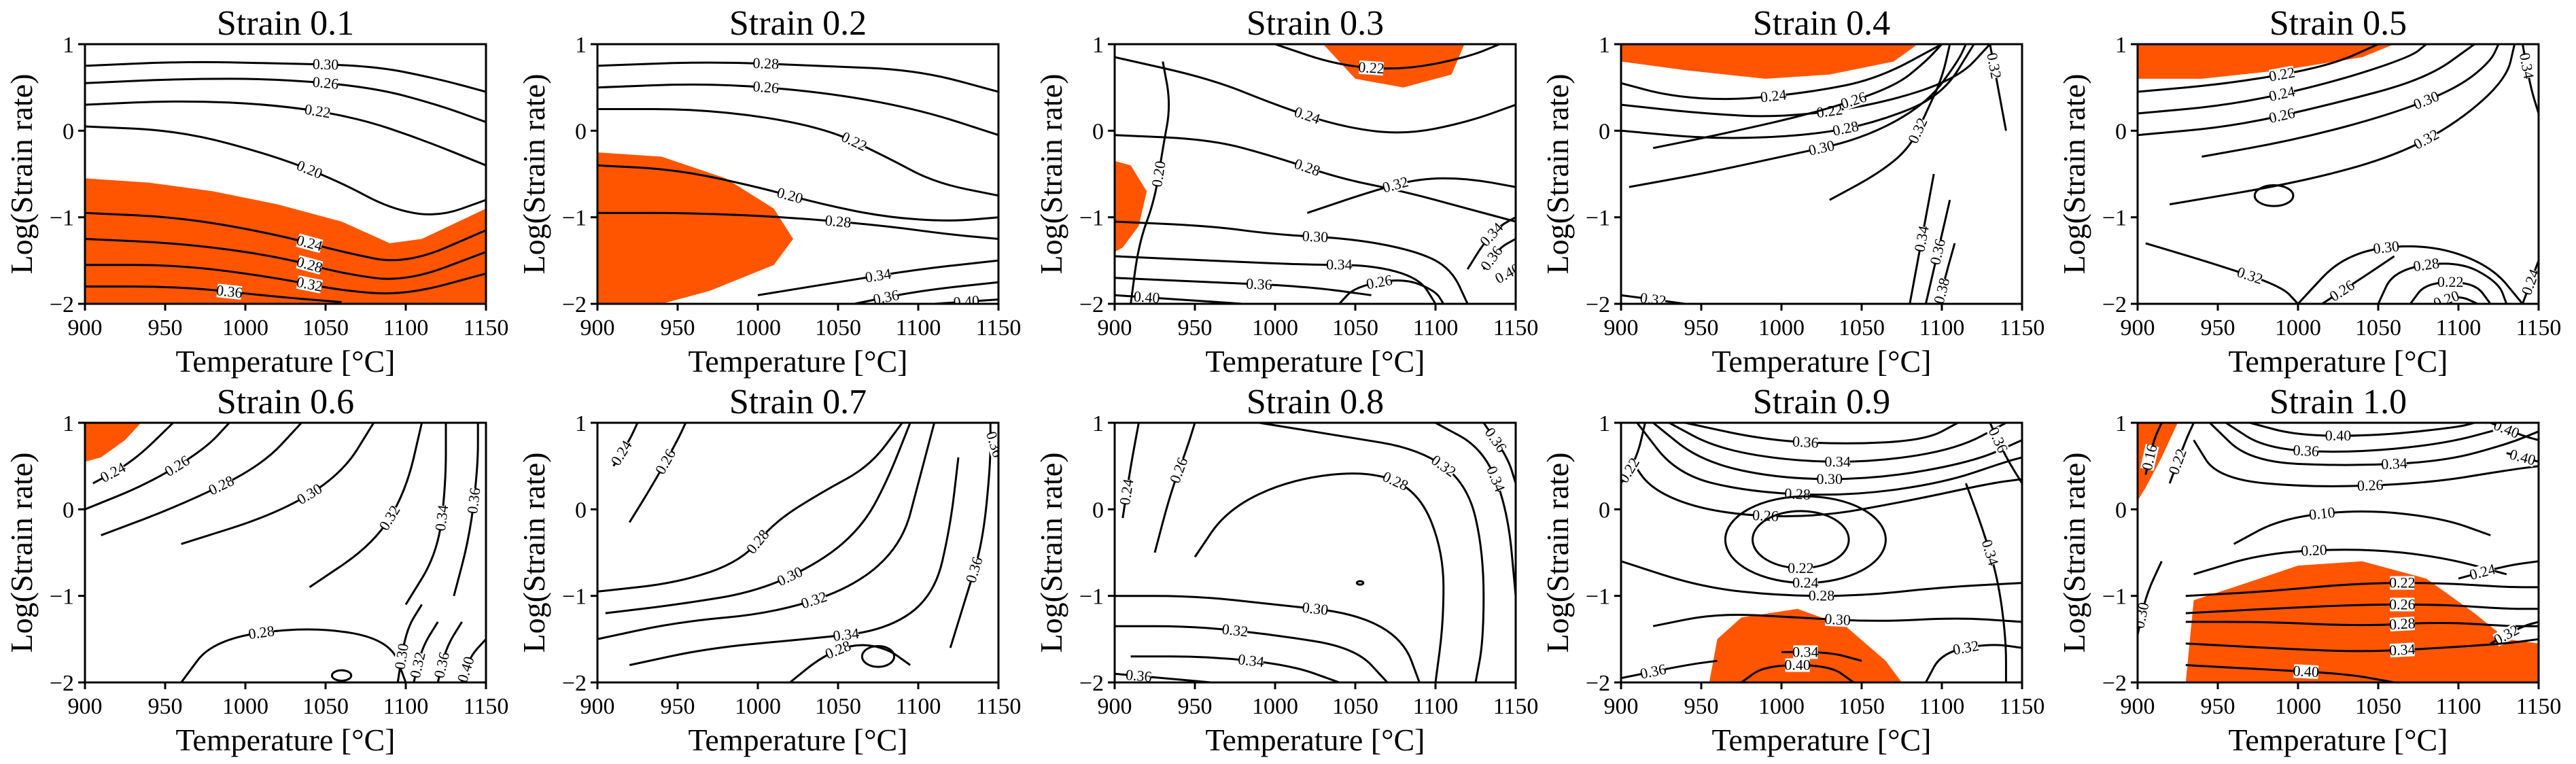 The width and height of the screenshot is (2576, 764). What do you see at coordinates (85, 706) in the screenshot?
I see `x-tick-label: 900` at bounding box center [85, 706].